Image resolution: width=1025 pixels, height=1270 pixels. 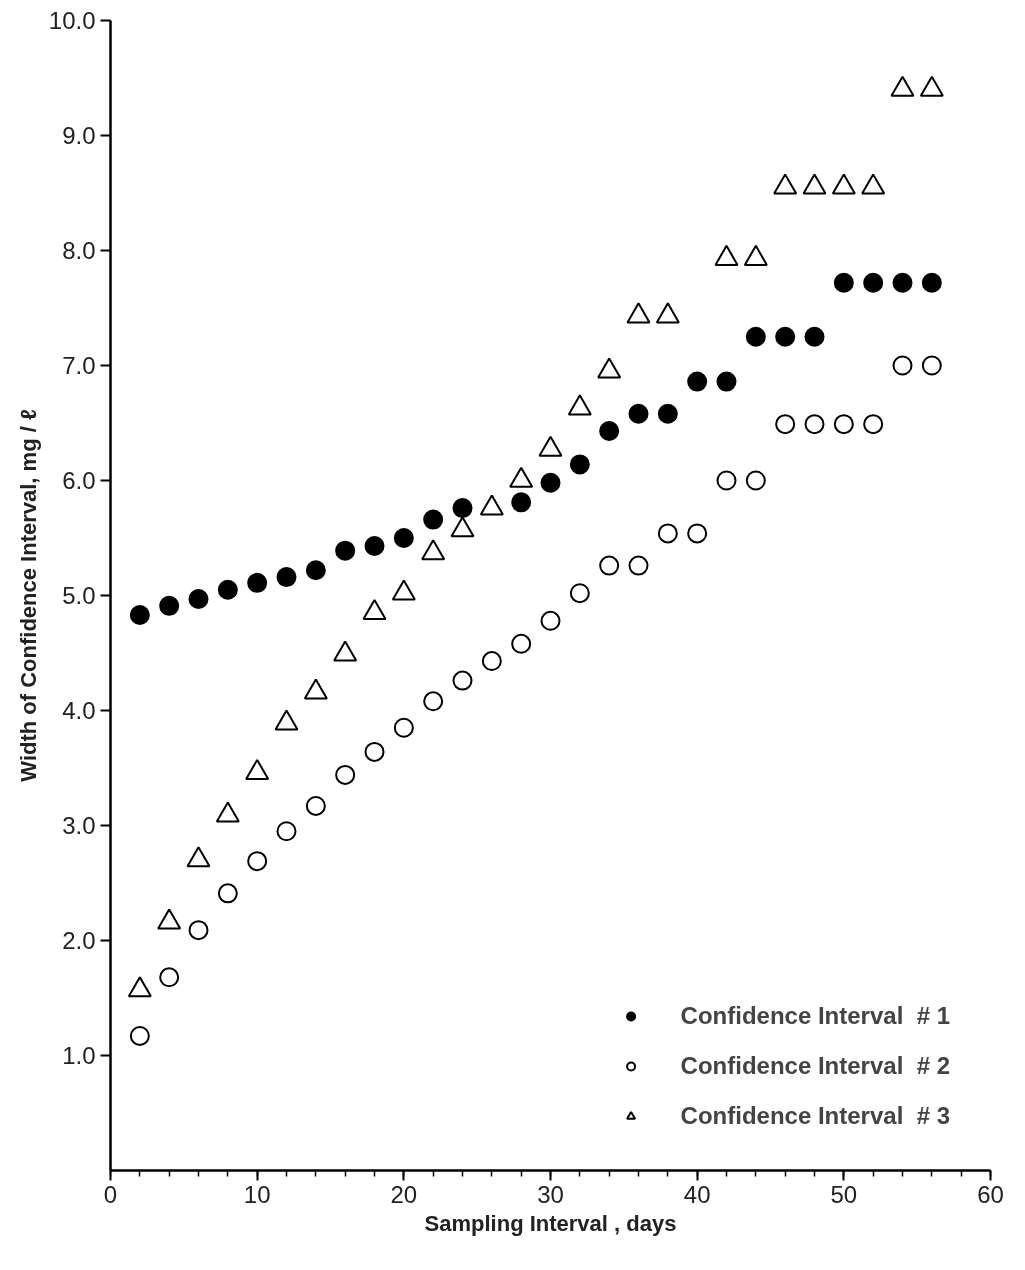 I want to click on y-tick-label: 10.0, so click(x=72, y=20).